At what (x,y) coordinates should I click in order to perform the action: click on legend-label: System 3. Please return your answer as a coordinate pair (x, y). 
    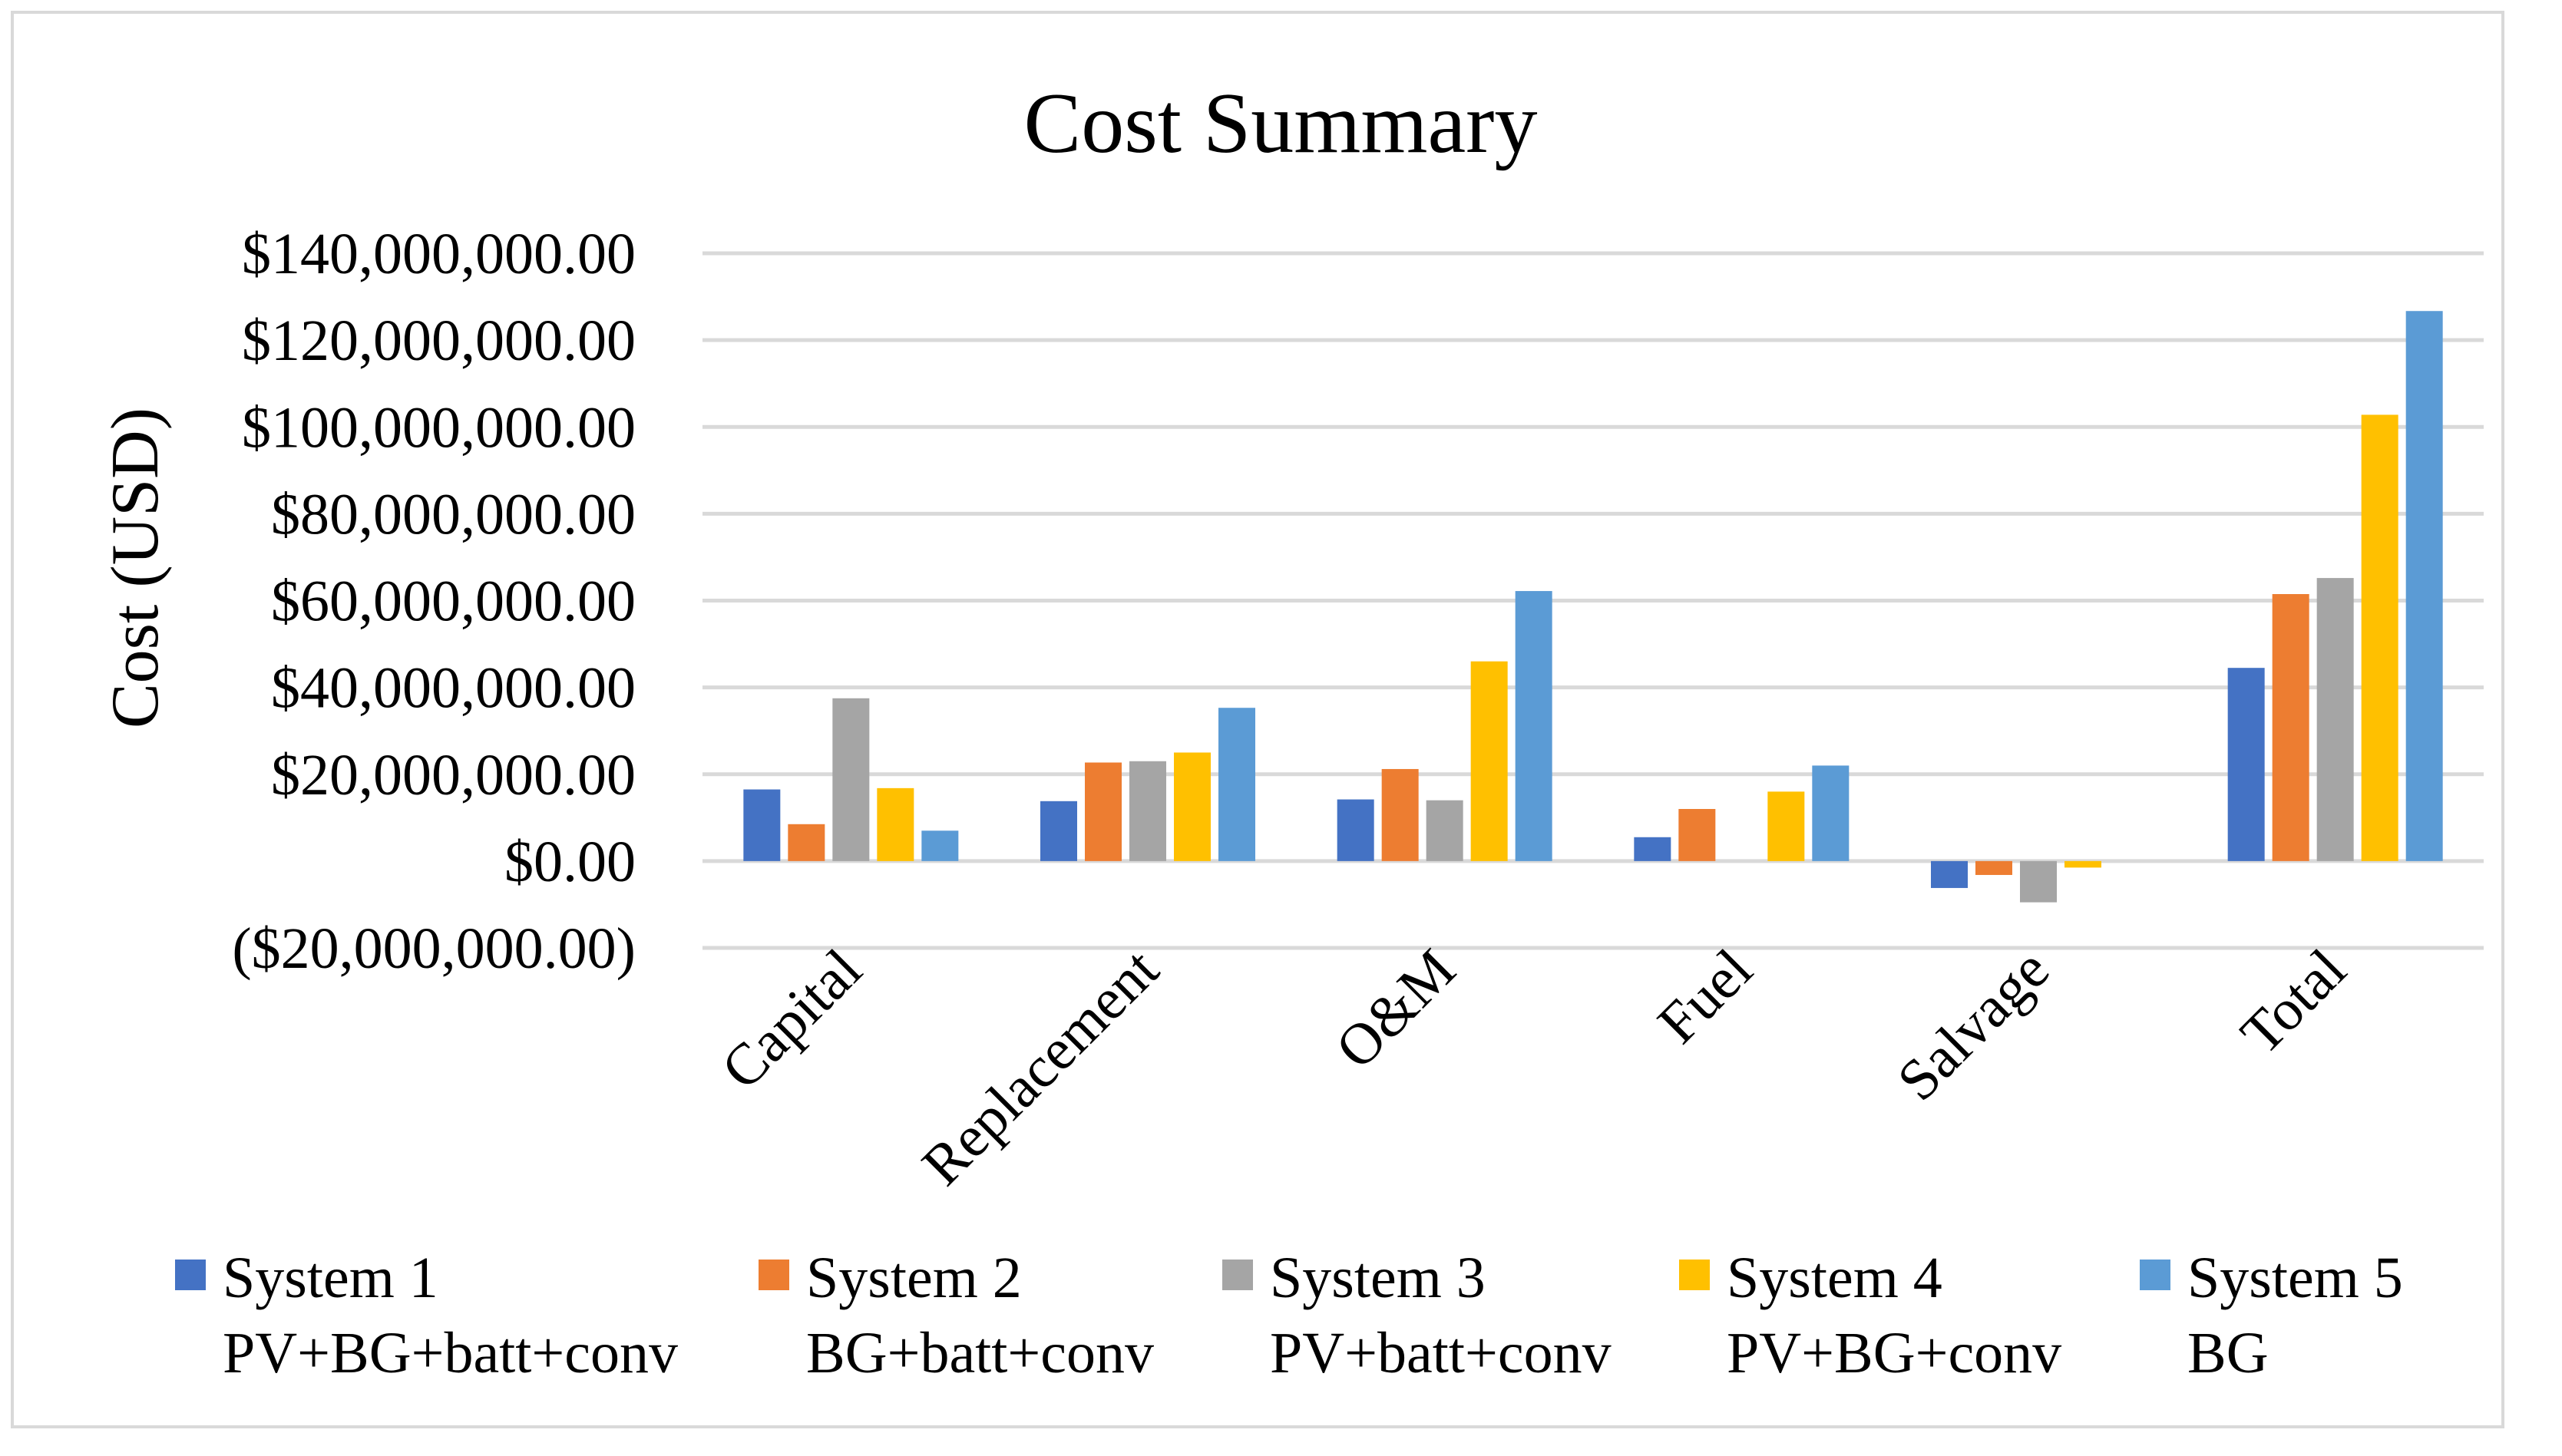
    Looking at the image, I should click on (1378, 1278).